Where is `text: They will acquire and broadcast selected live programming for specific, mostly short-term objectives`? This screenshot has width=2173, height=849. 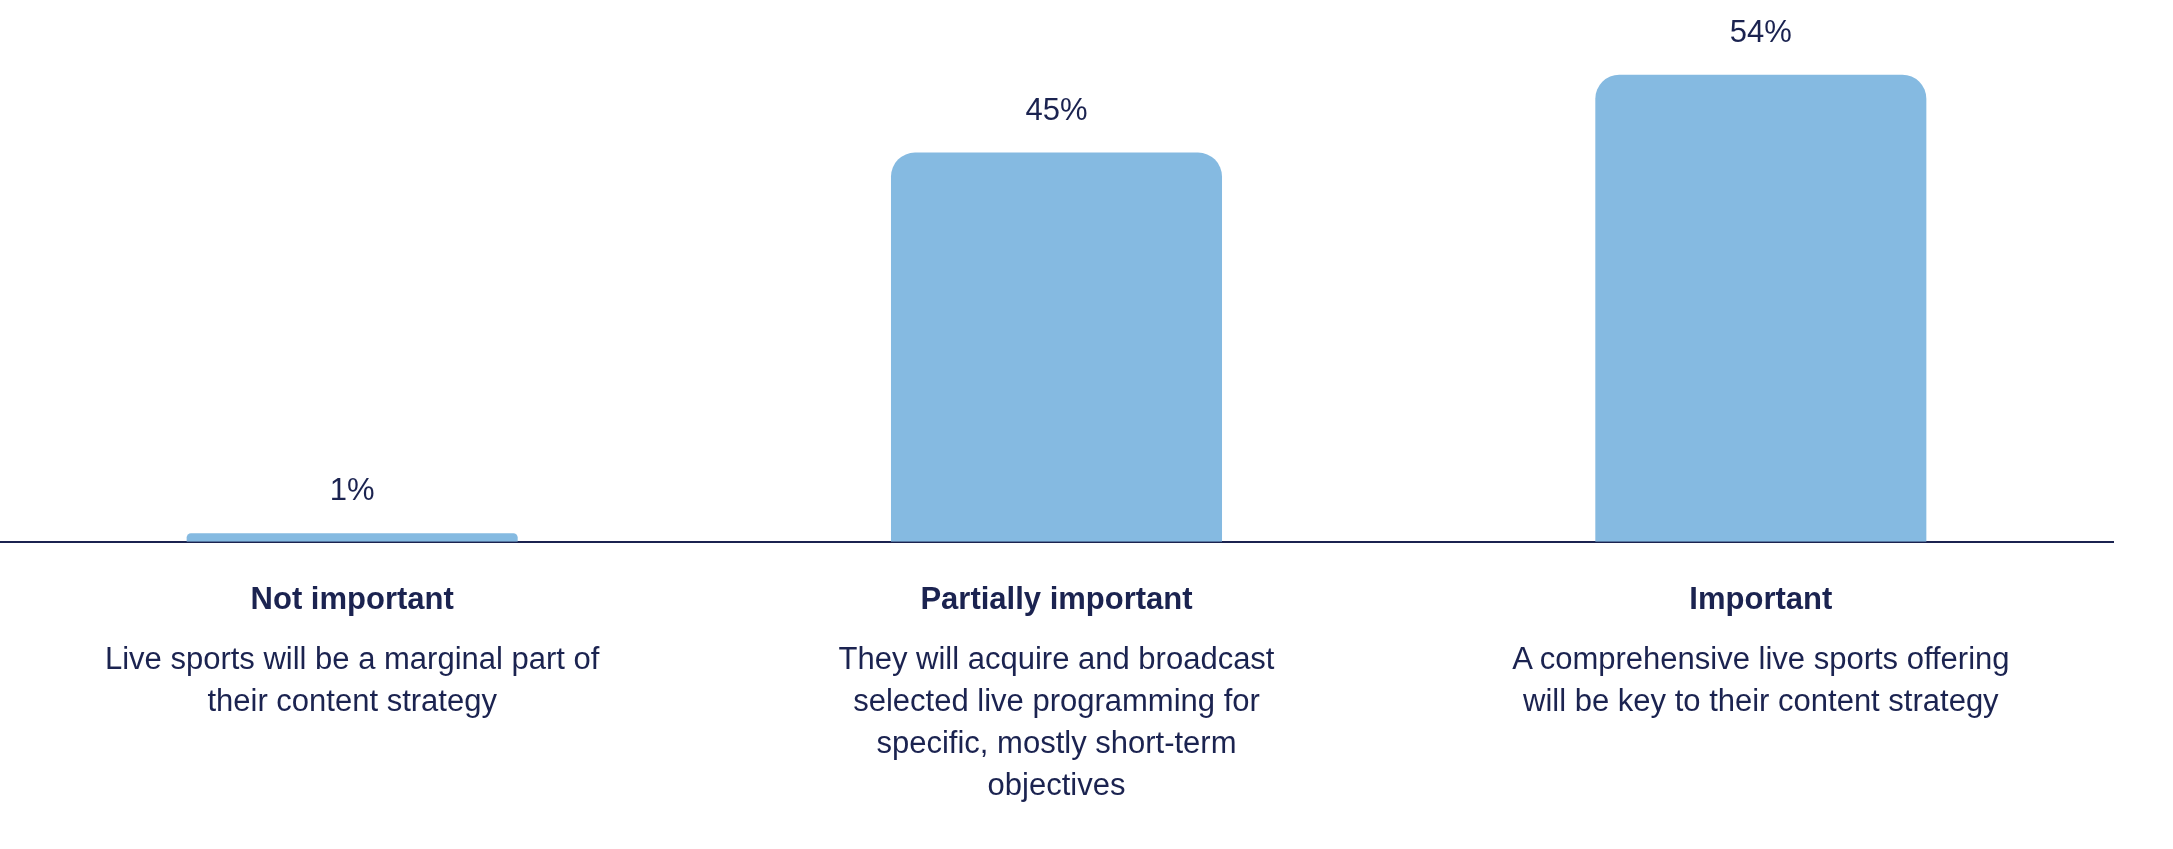 text: They will acquire and broadcast selected live programming for specific, mostly short-term objectives is located at coordinates (1056, 721).